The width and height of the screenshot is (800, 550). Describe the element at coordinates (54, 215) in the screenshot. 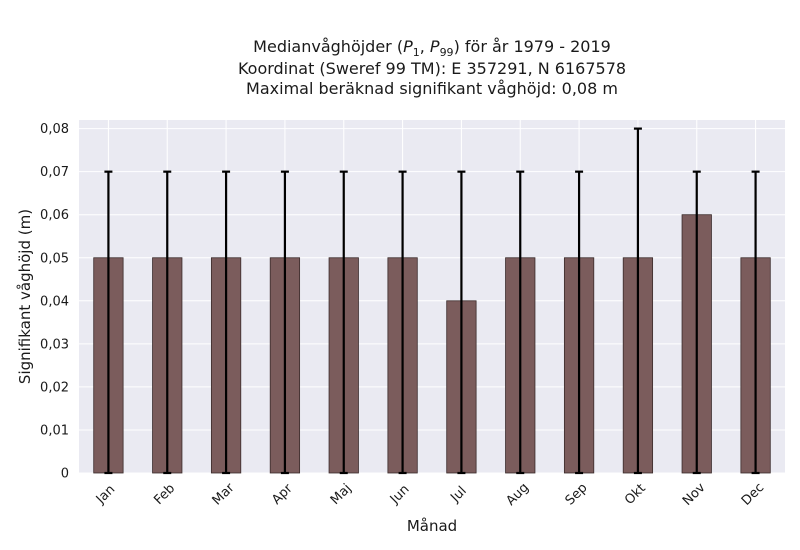

I see `y-tick-label-6: 0,06` at that location.